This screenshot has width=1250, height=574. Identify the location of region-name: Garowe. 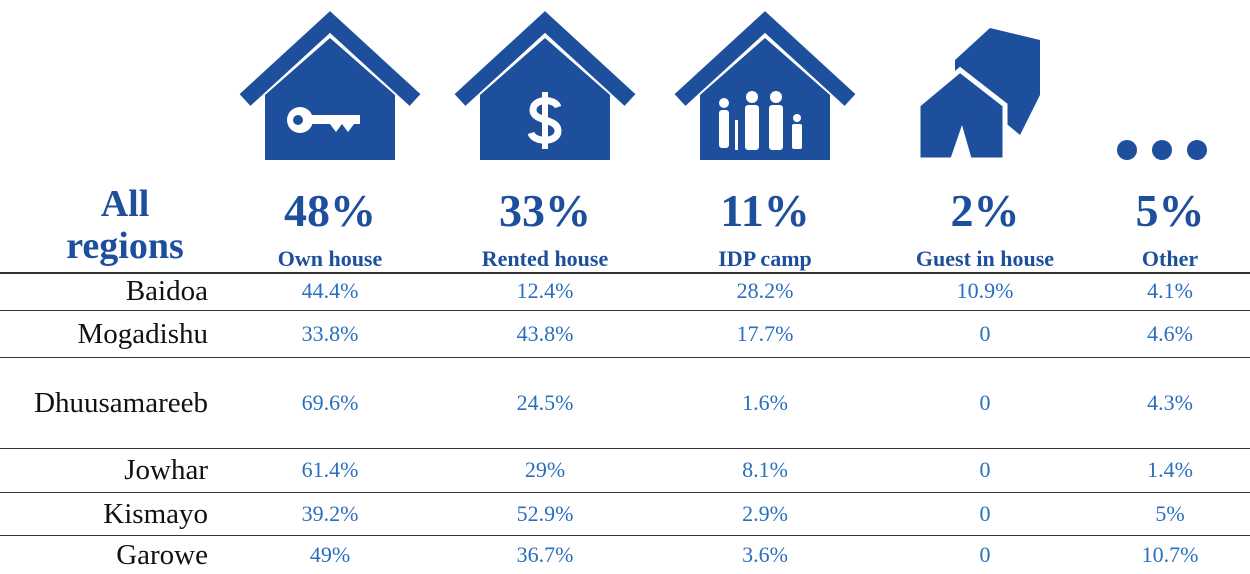
(162, 554).